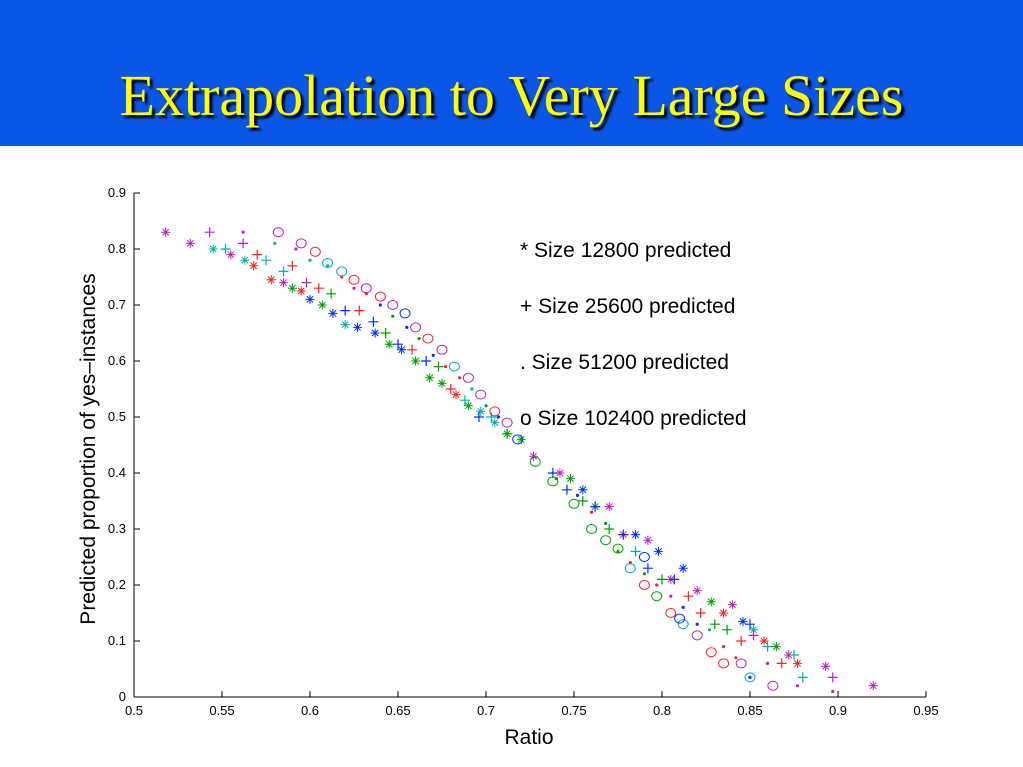  What do you see at coordinates (310, 710) in the screenshot?
I see `x-tick-label: 0.6` at bounding box center [310, 710].